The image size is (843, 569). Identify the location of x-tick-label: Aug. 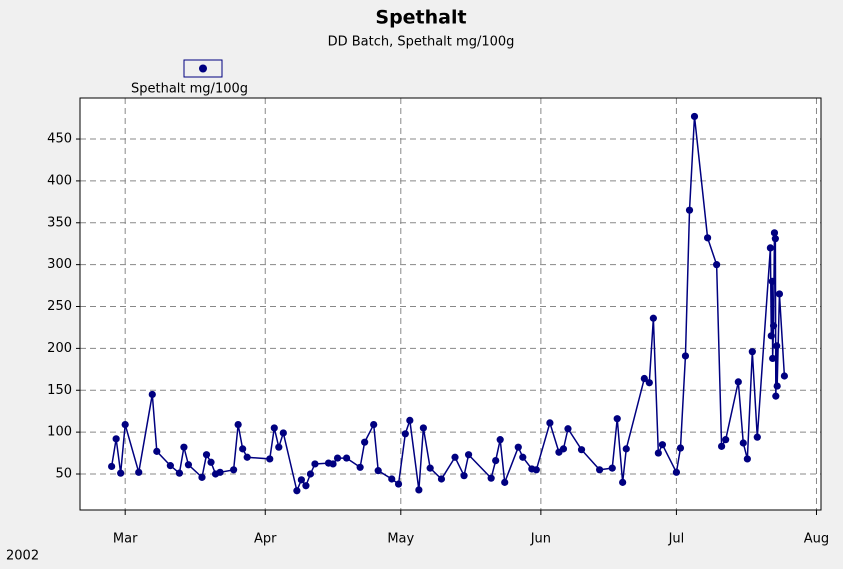
(816, 539).